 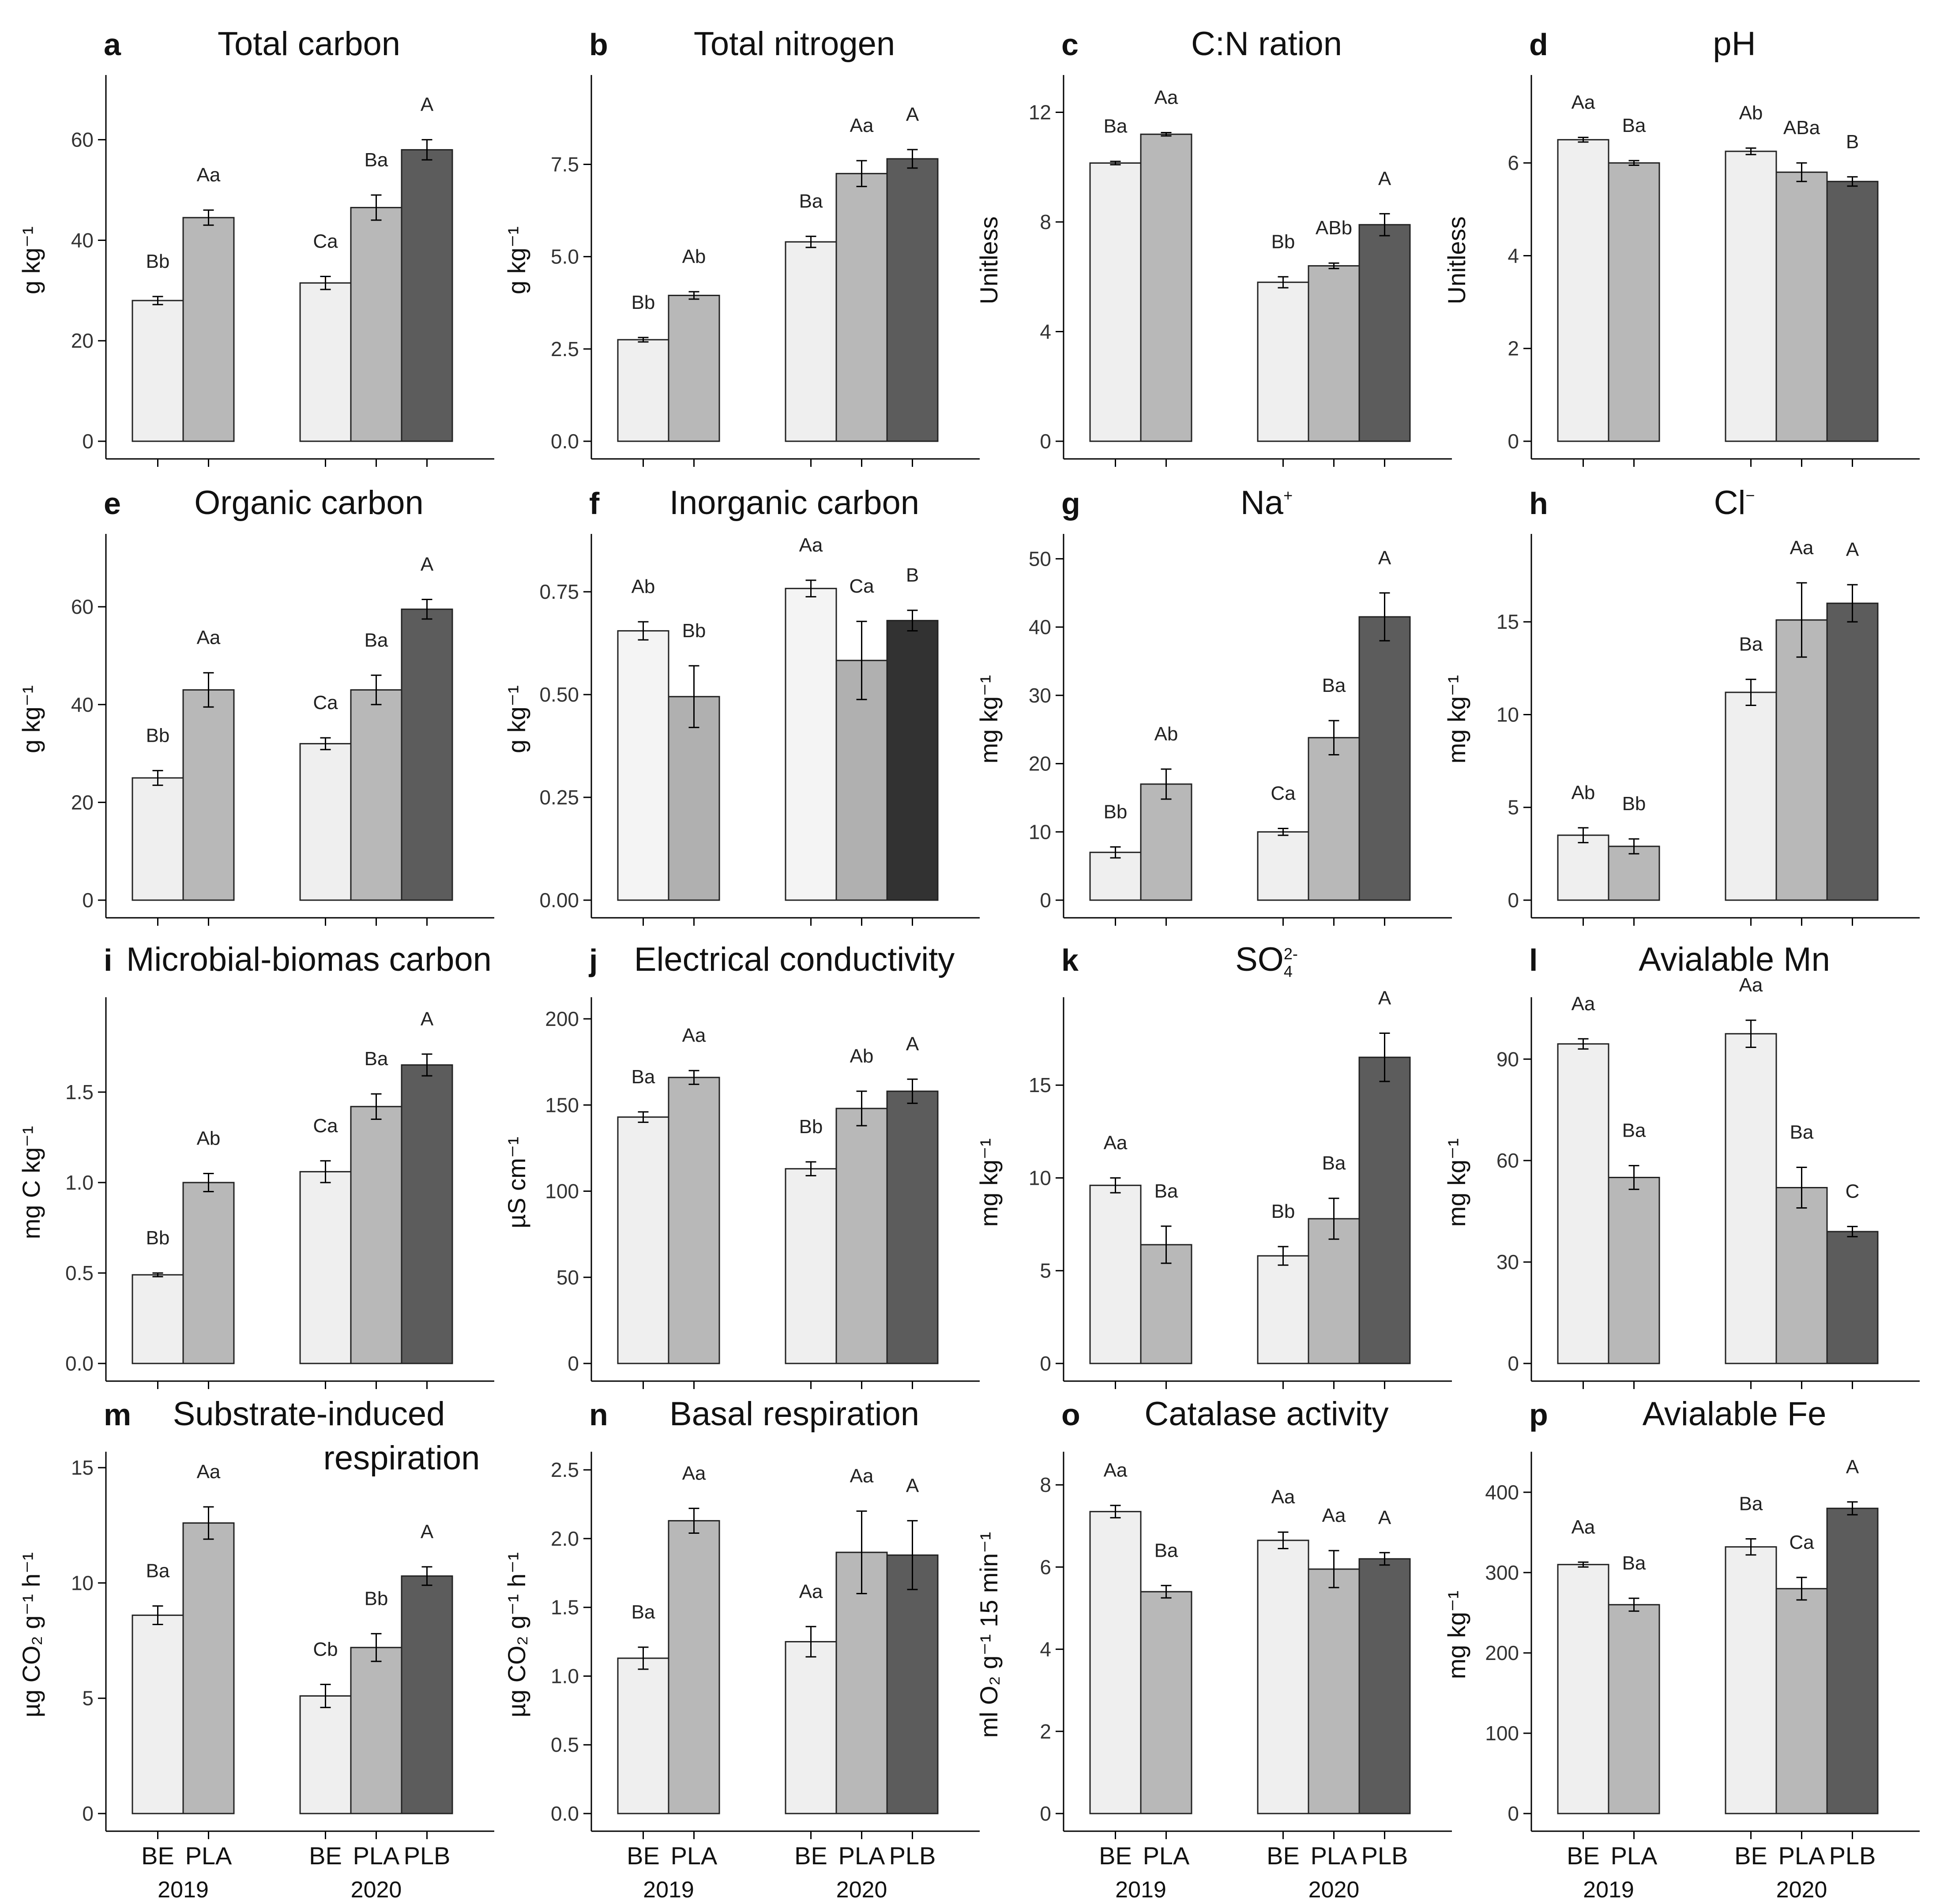 I want to click on y-tick-label: 0.25, so click(x=559, y=798).